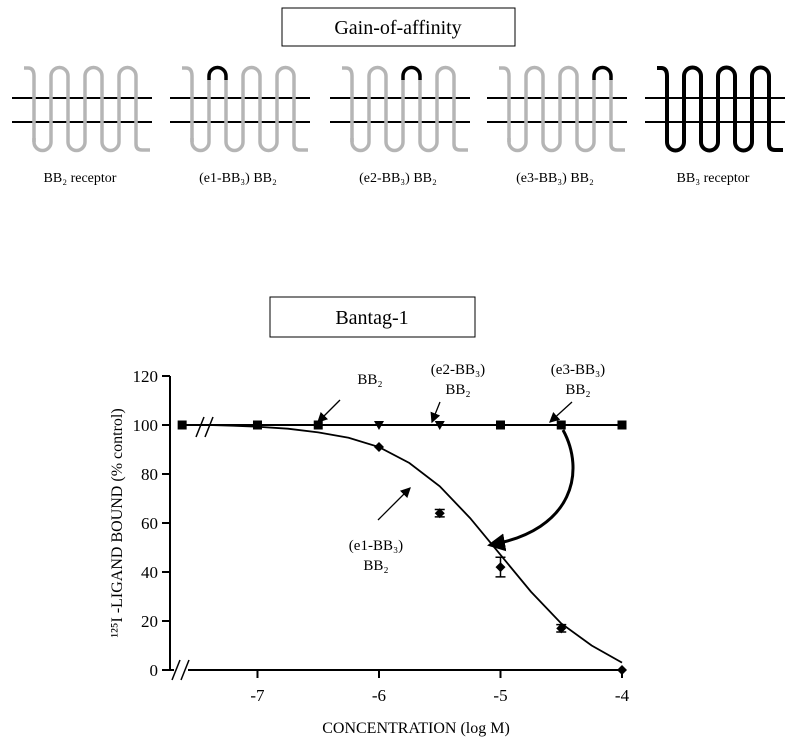 The height and width of the screenshot is (750, 800). Describe the element at coordinates (117, 522) in the screenshot. I see `y-axis-label: ¹²⁵I -LIGAND BOUND (% control)` at that location.